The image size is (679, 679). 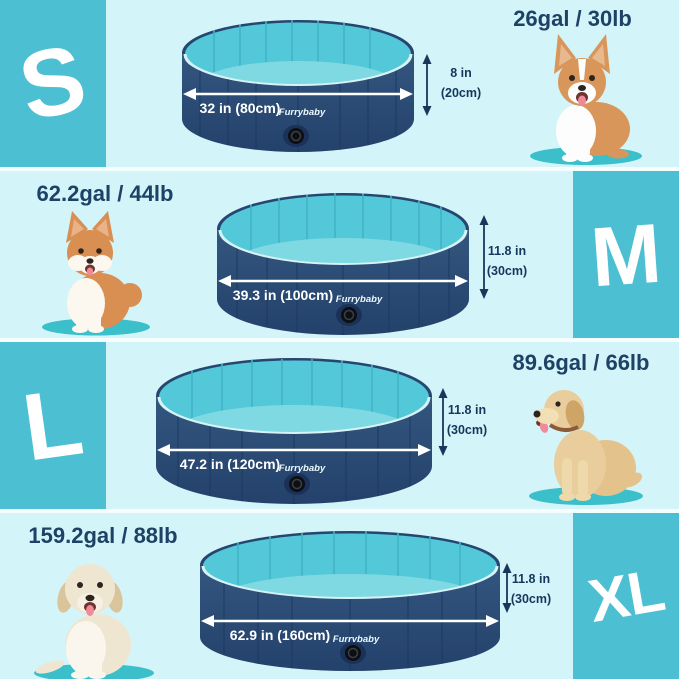 What do you see at coordinates (94, 621) in the screenshot?
I see `labrador-illustration` at bounding box center [94, 621].